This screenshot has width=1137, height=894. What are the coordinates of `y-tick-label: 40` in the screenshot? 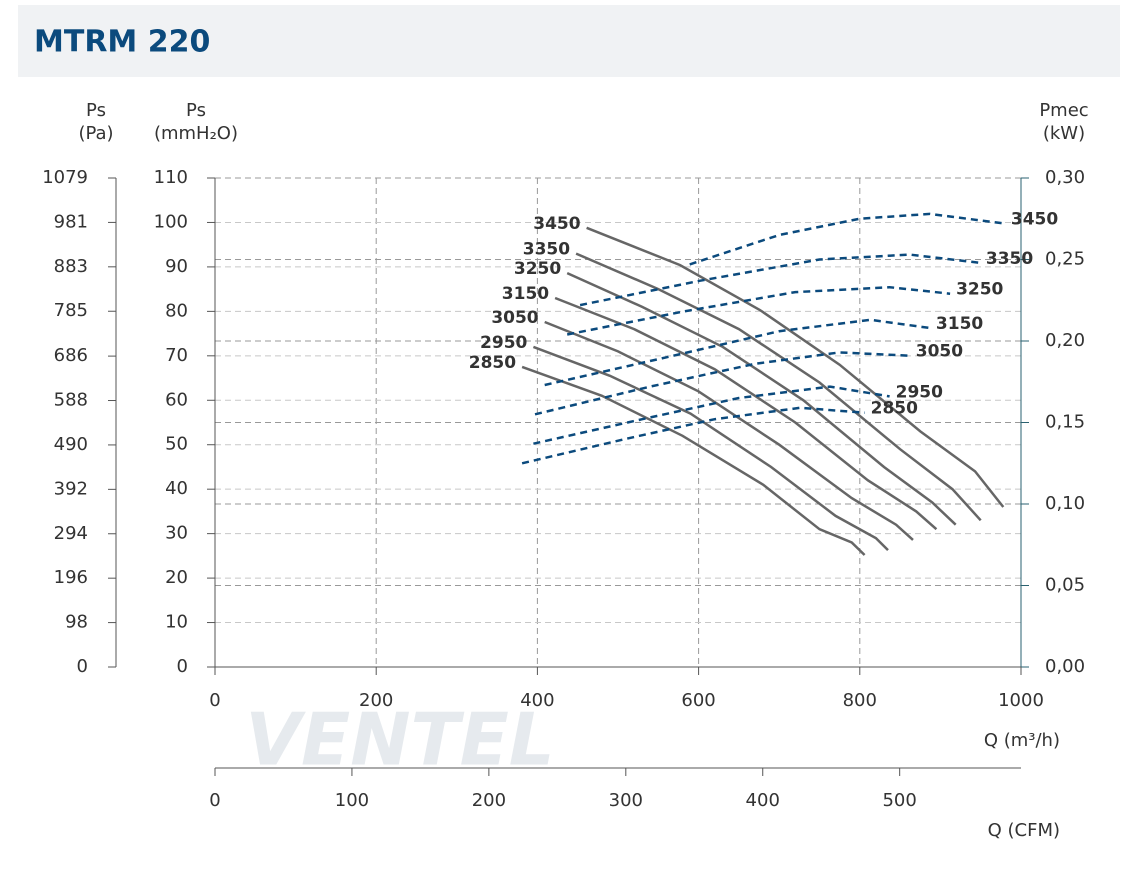 It's located at (176, 488).